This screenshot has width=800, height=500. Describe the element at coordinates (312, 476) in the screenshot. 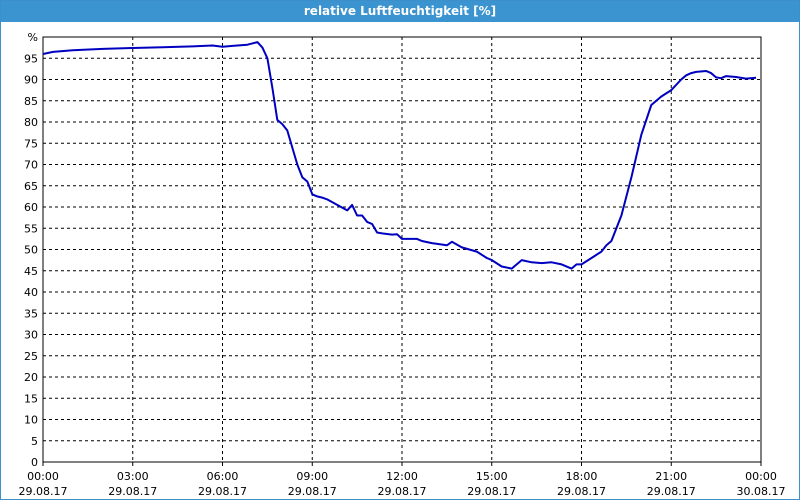

I see `x-tick-time-label: 09:00` at that location.